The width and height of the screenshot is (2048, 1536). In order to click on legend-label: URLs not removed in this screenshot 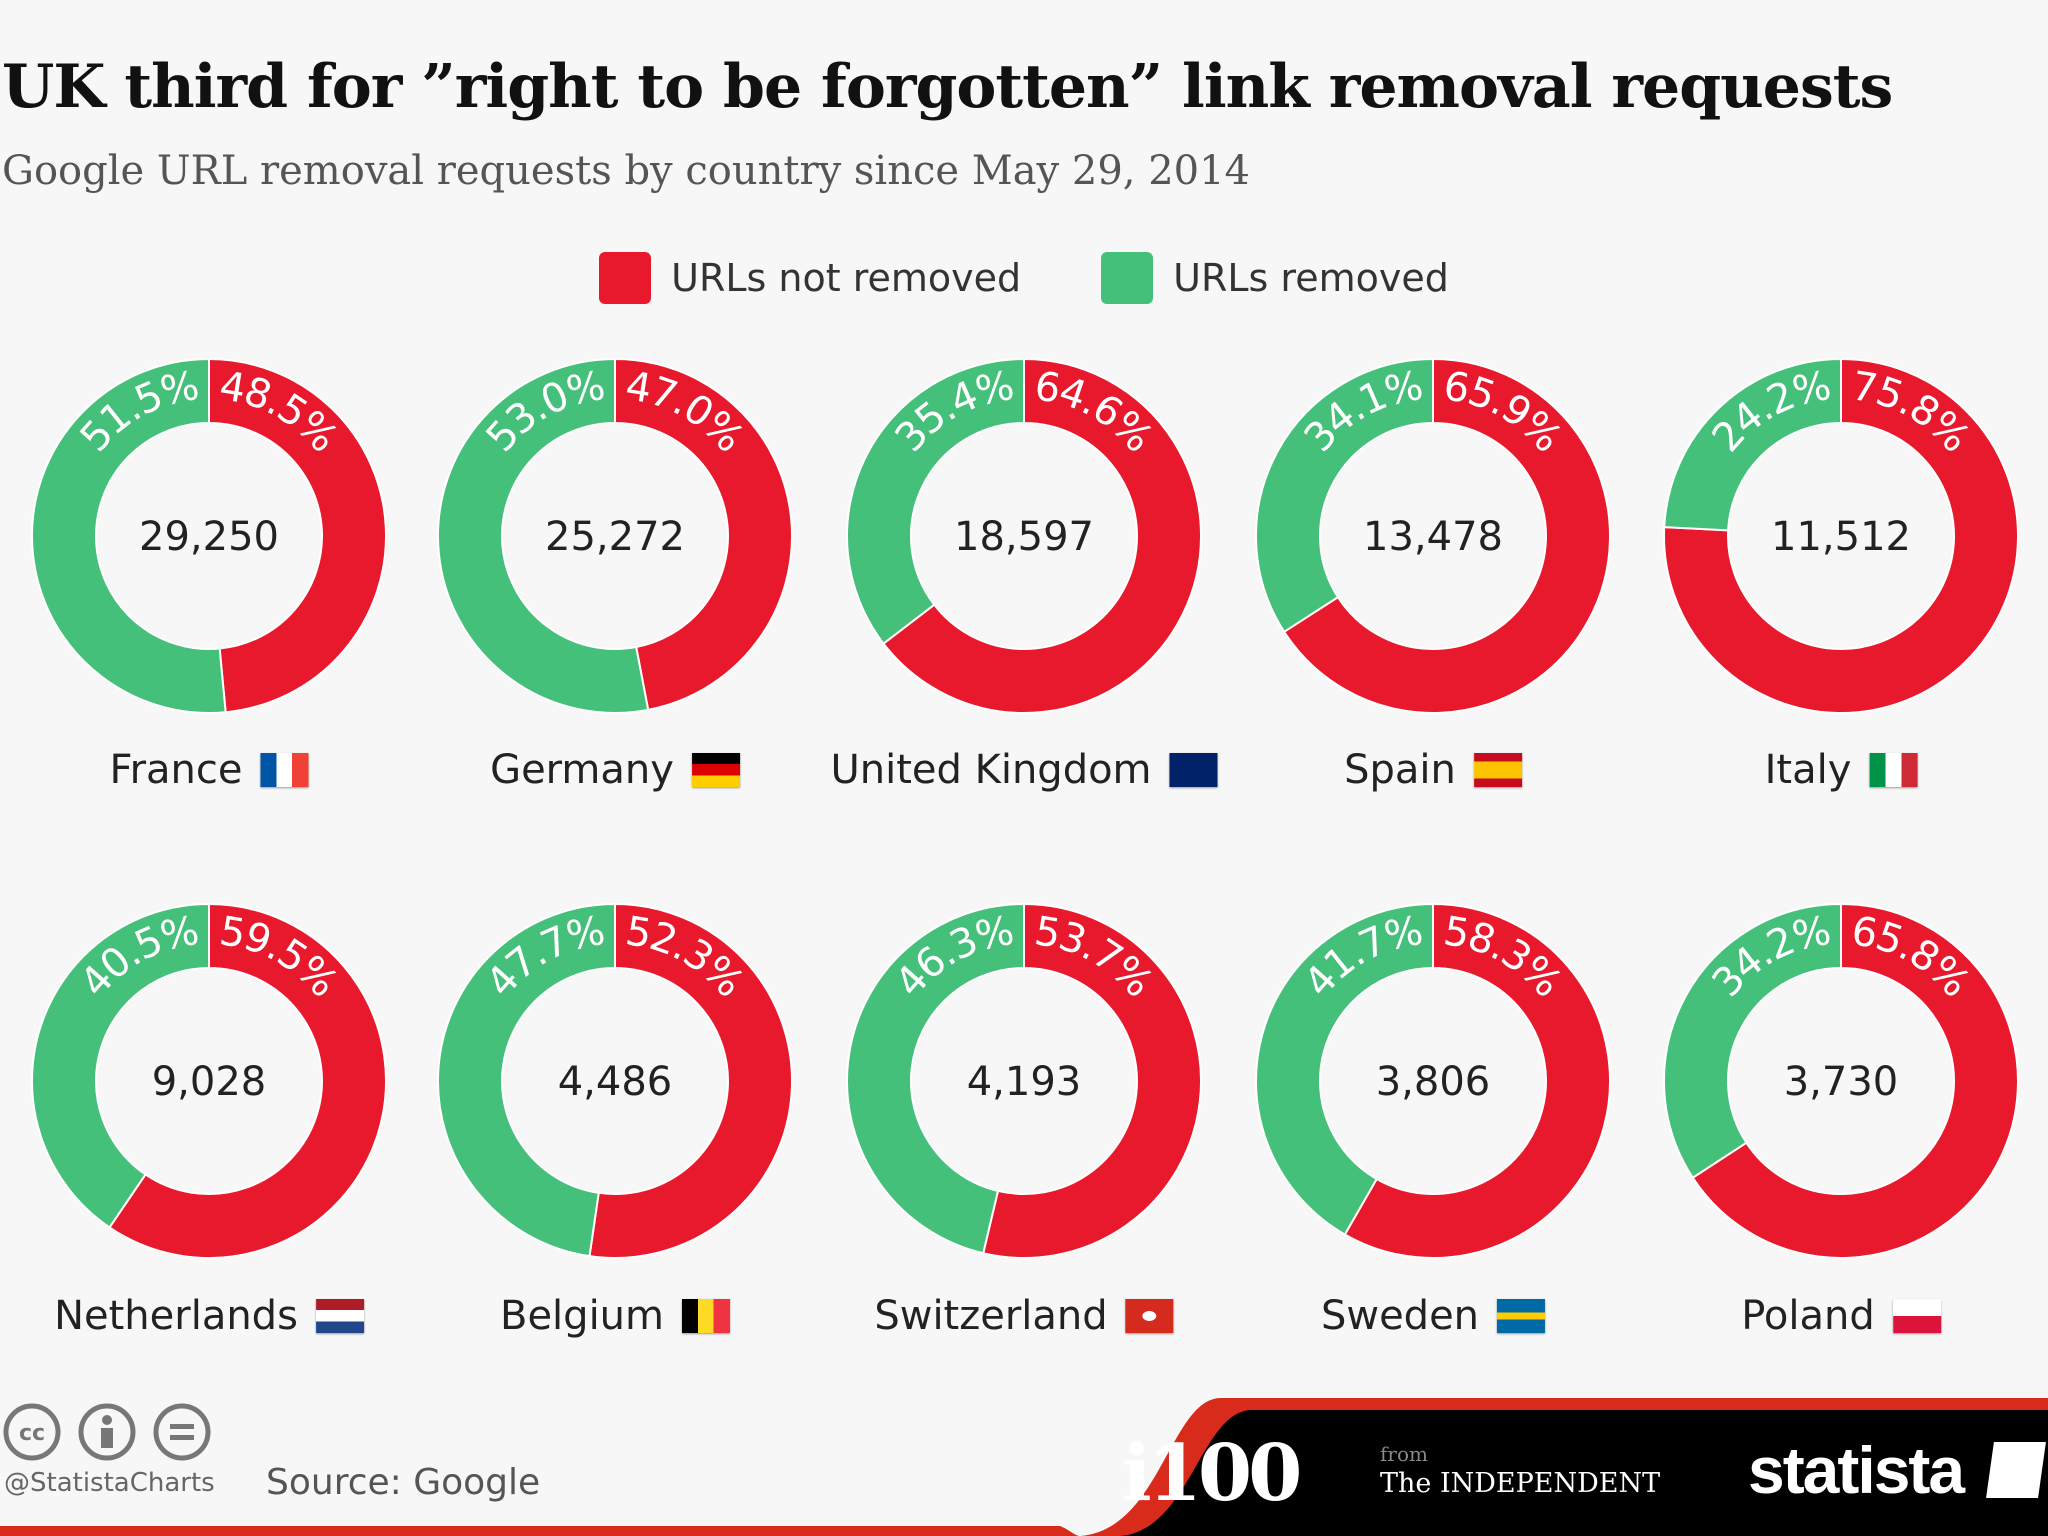, I will do `click(846, 278)`.